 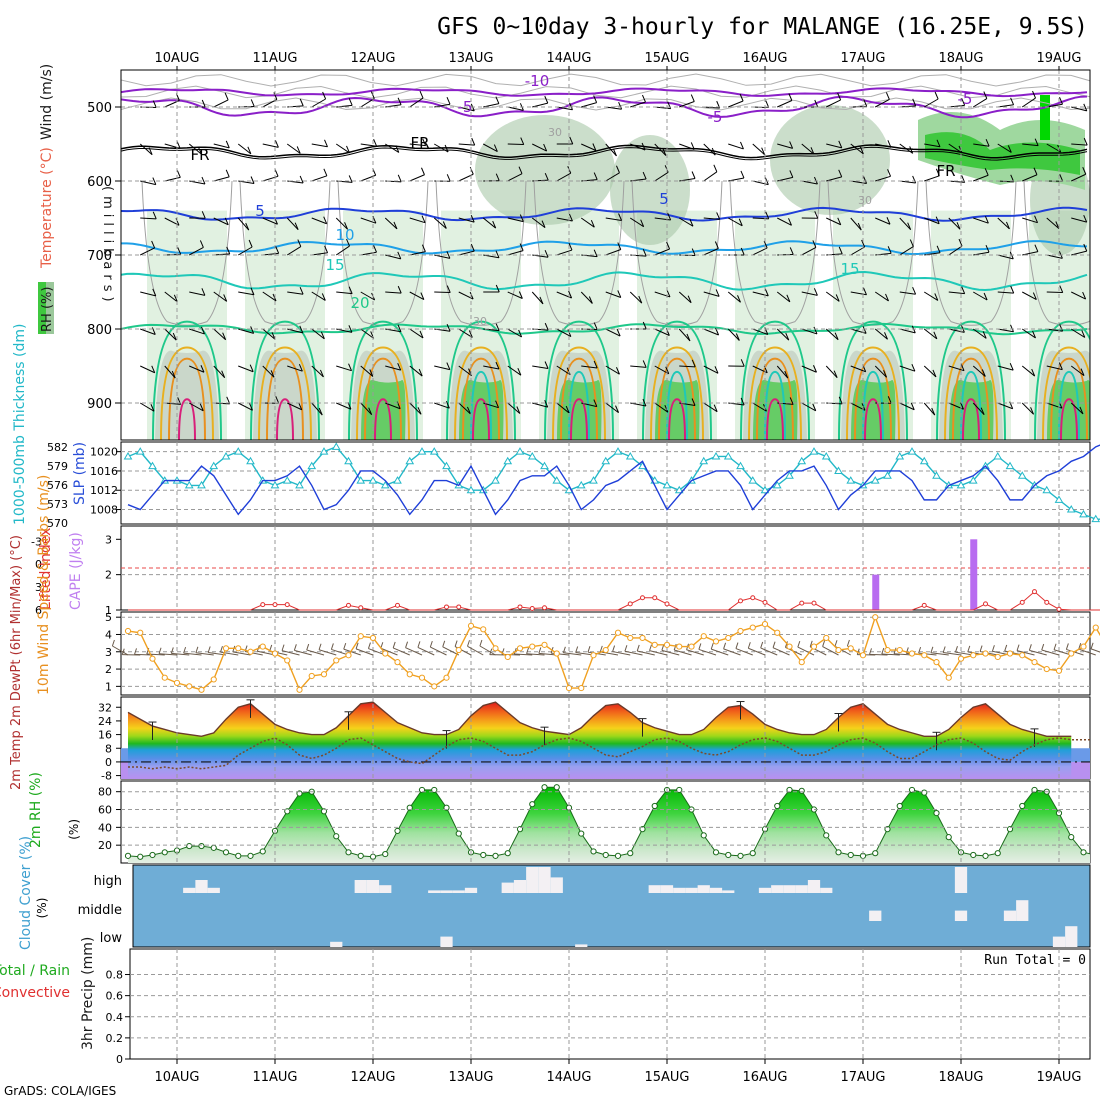 What do you see at coordinates (88, 993) in the screenshot?
I see `precip-label: 3hr Precip (mm)` at bounding box center [88, 993].